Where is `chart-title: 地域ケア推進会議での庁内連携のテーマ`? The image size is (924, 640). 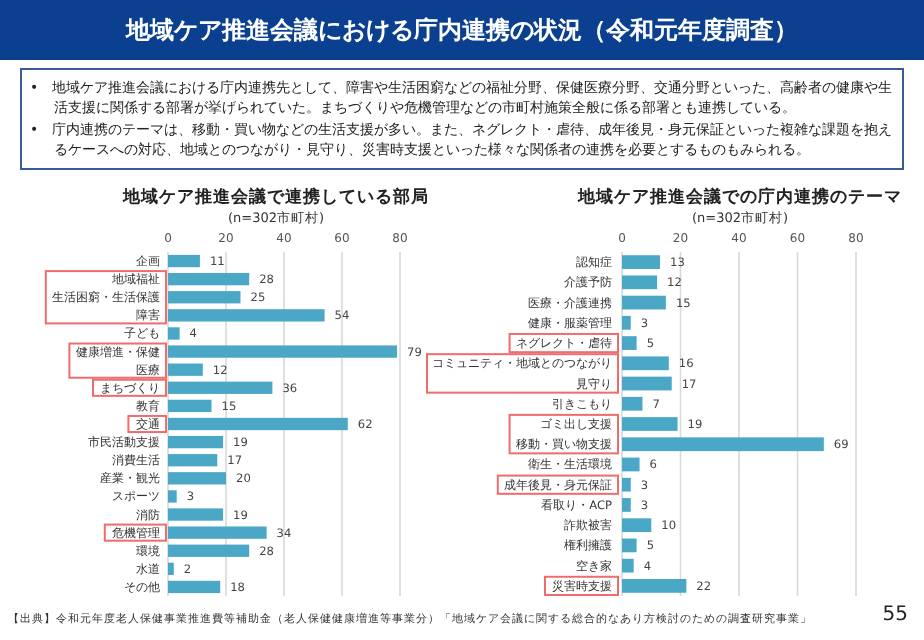
chart-title: 地域ケア推進会議での庁内連携のテーマ is located at coordinates (739, 197).